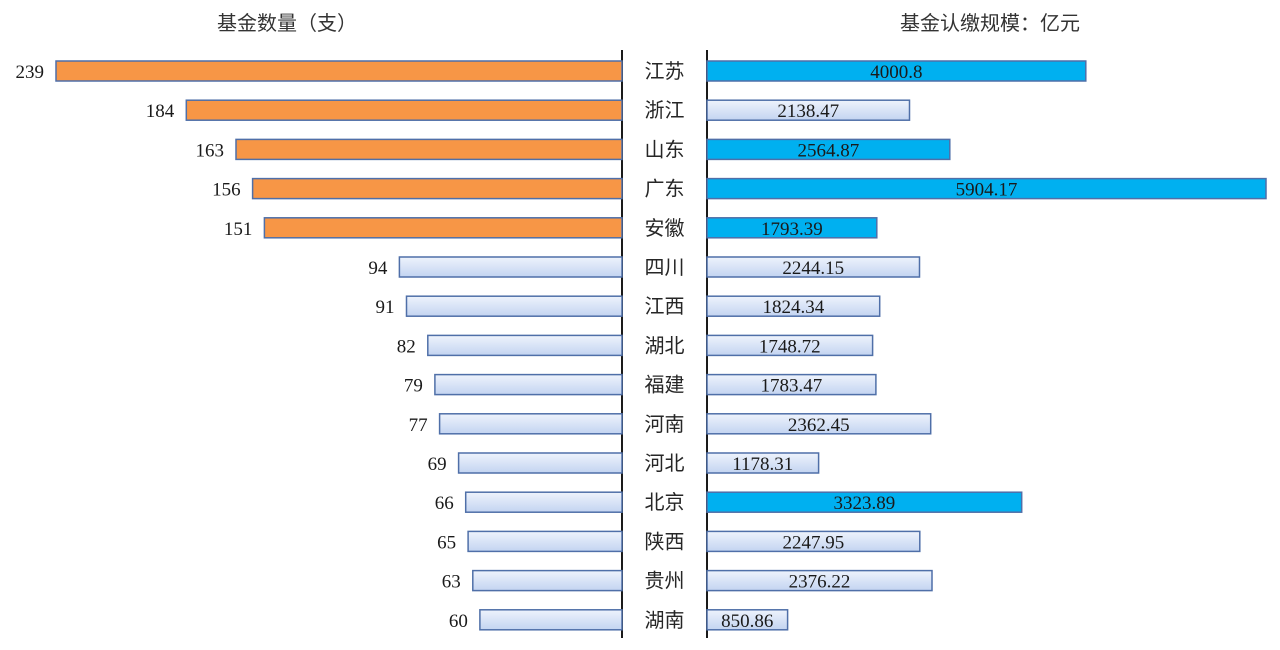 This screenshot has width=1280, height=650. What do you see at coordinates (665, 306) in the screenshot?
I see `category-label: 江西` at bounding box center [665, 306].